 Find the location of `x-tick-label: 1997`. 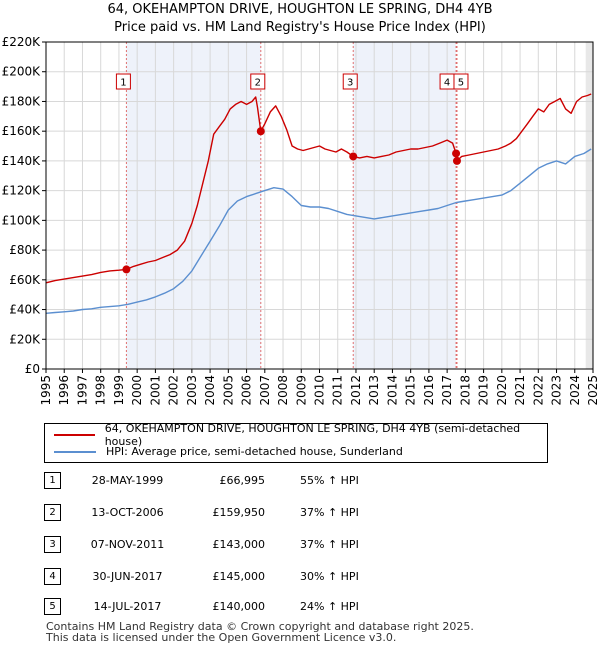

x-tick-label: 1997 is located at coordinates (82, 390).